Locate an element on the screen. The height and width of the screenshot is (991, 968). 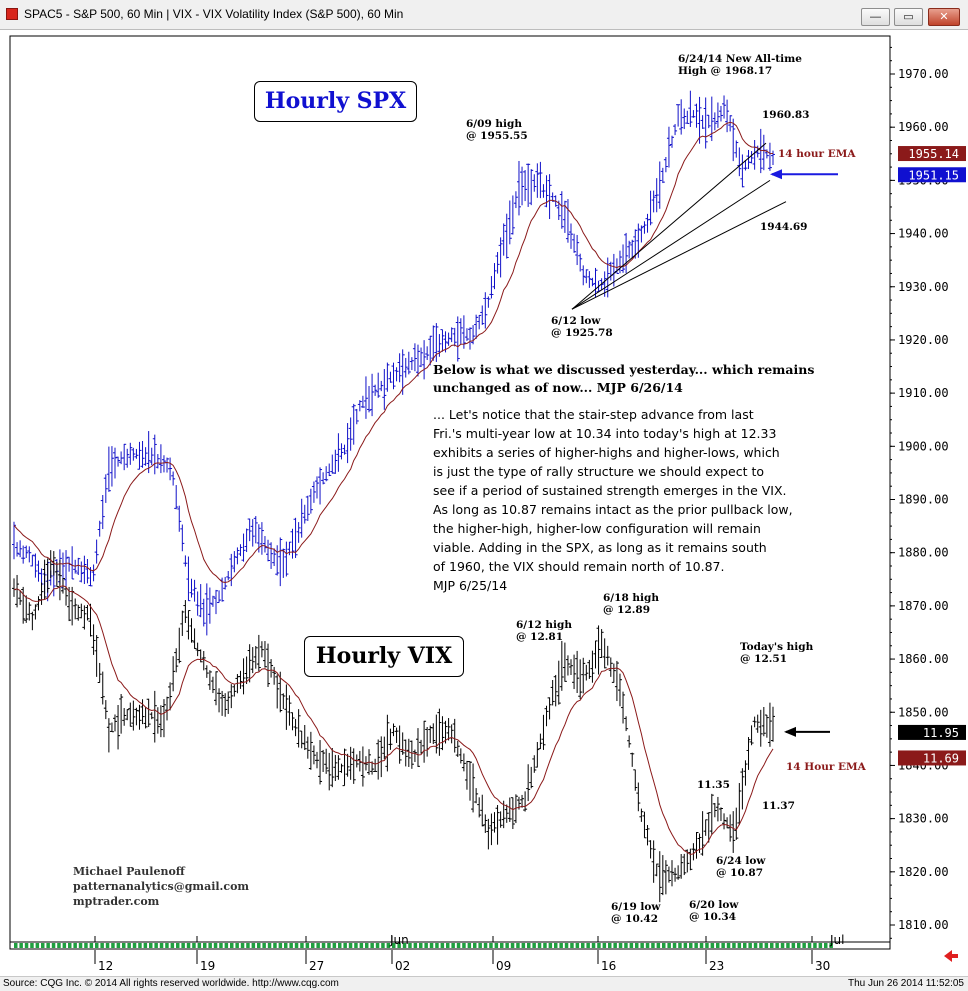
spx-arrow-icon is located at coordinates (776, 174).